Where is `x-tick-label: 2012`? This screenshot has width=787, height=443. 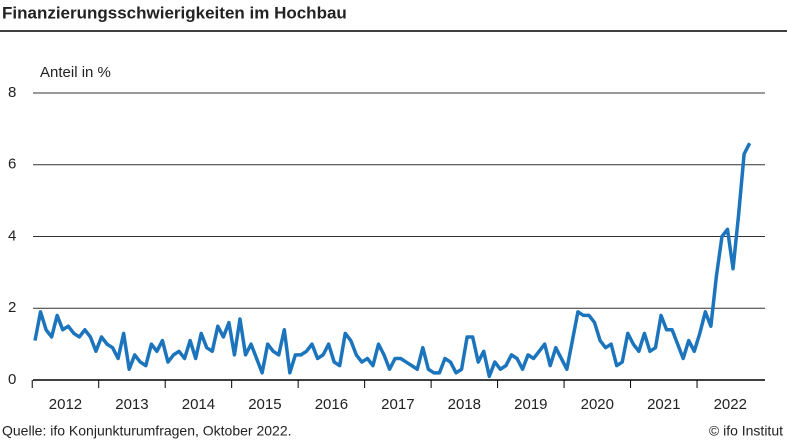
x-tick-label: 2012 is located at coordinates (65, 404).